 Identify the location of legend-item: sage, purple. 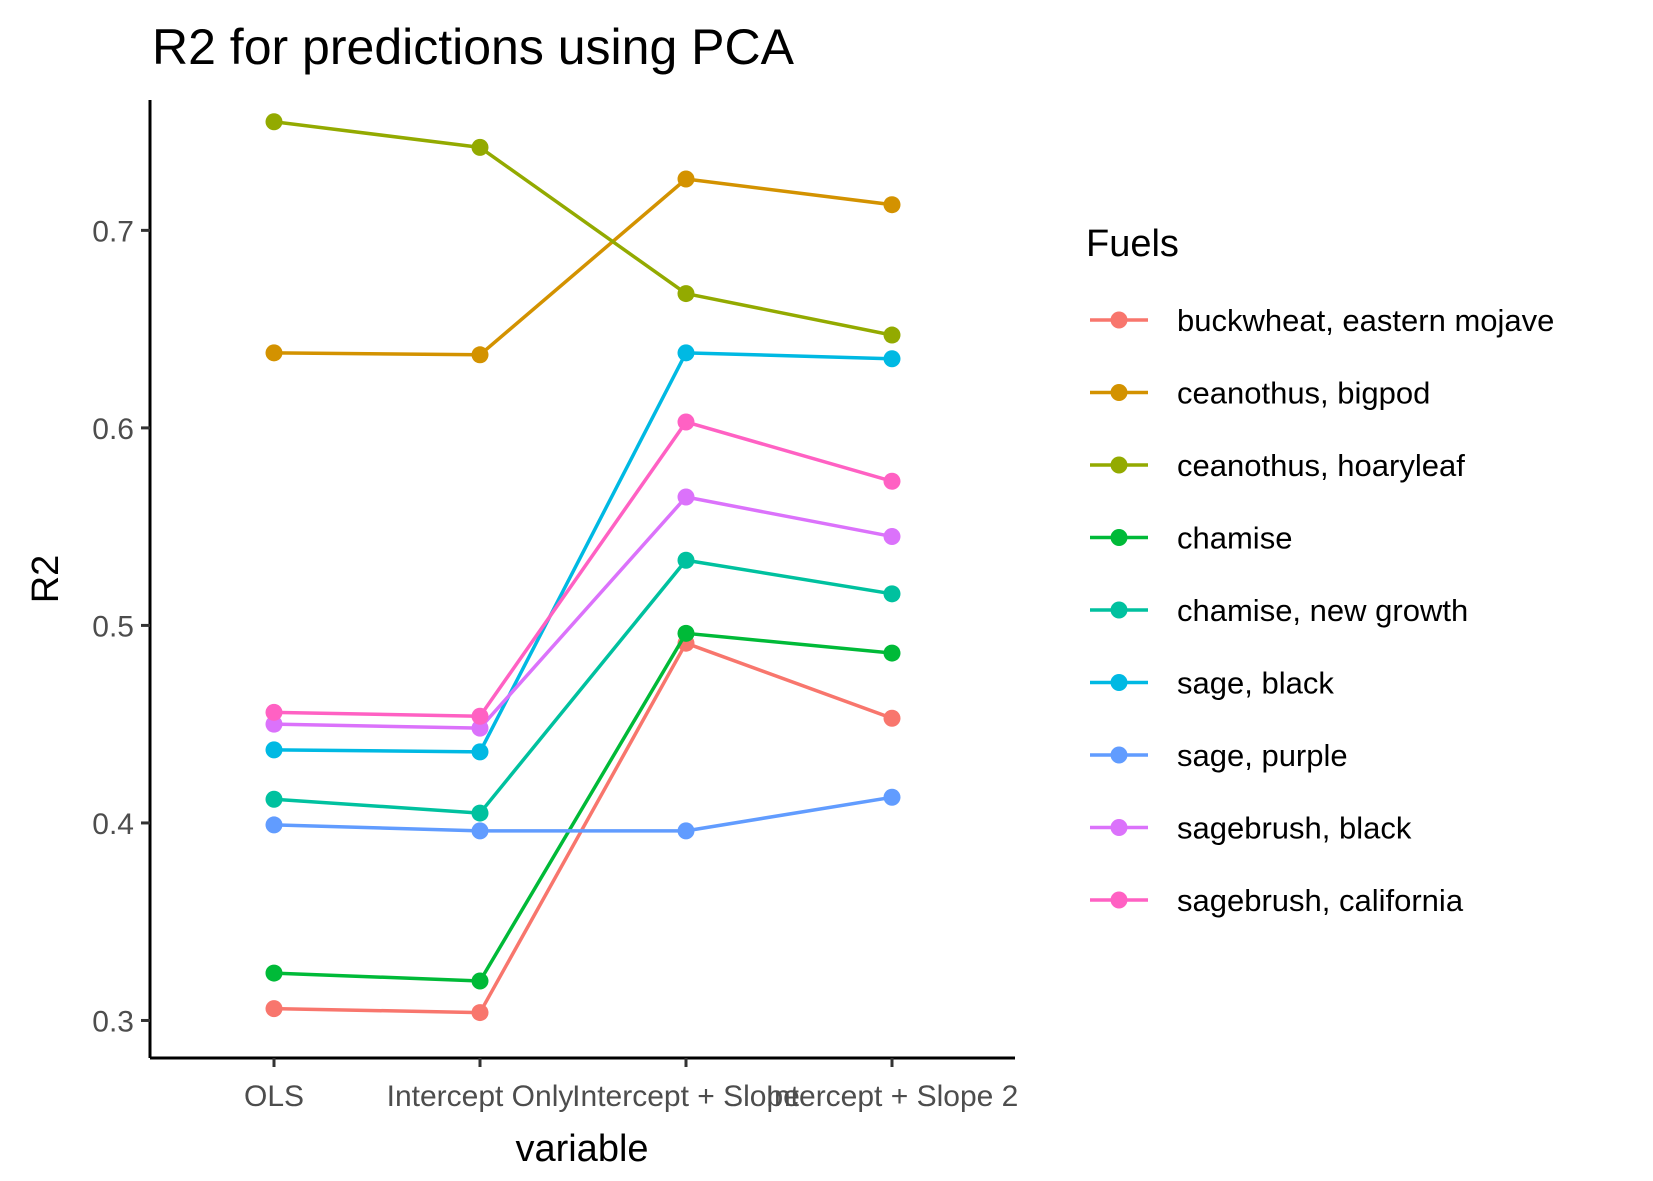
(1219, 755).